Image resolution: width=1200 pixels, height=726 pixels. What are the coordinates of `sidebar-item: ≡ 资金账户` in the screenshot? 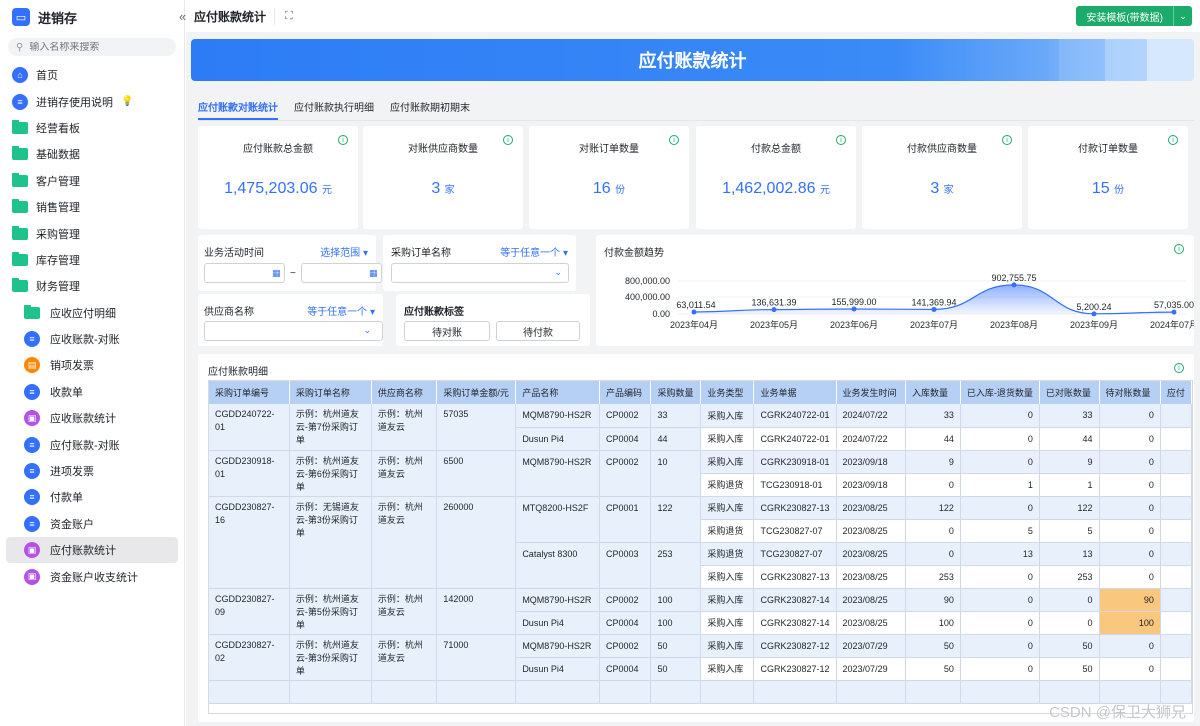 It's located at (92, 524).